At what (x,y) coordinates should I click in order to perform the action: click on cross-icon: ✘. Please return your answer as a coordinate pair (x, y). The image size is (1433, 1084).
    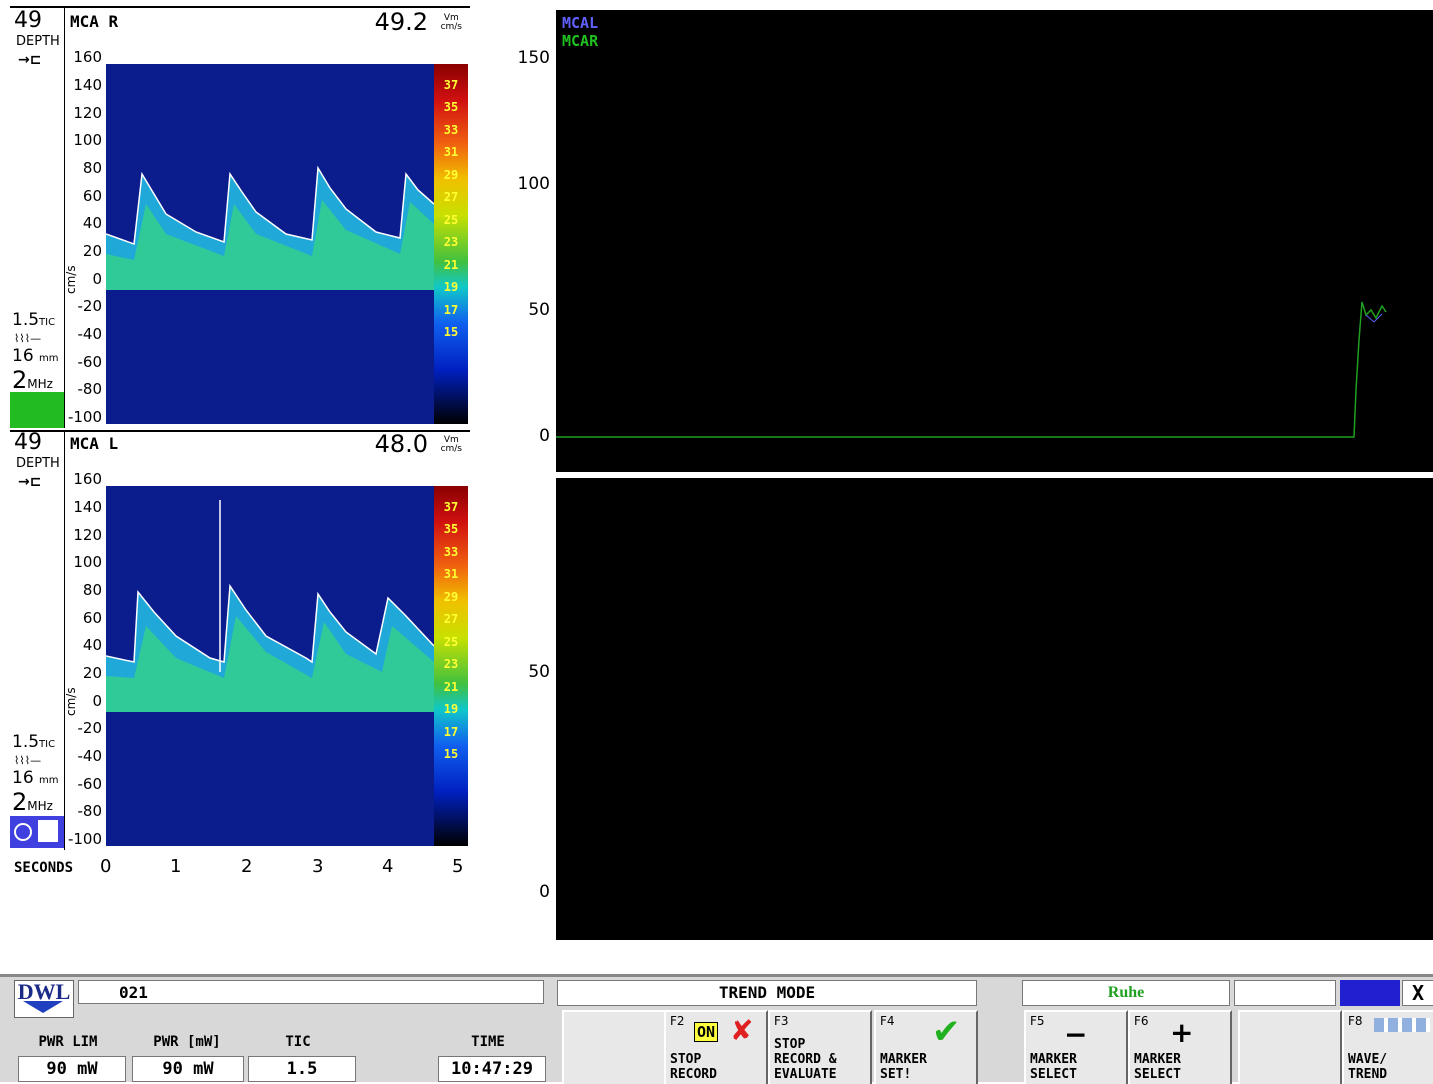
    Looking at the image, I should click on (742, 1030).